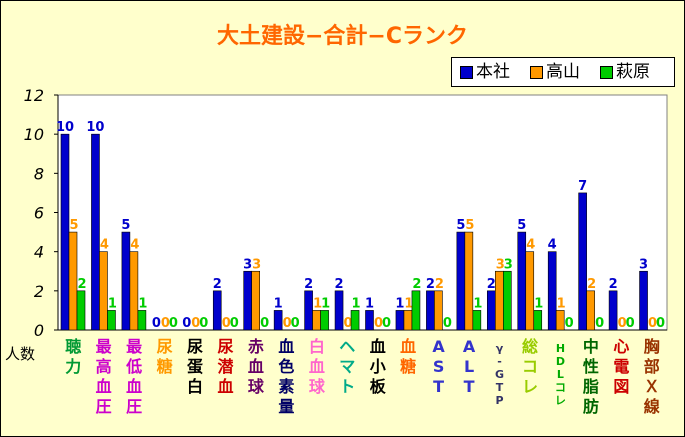 The height and width of the screenshot is (437, 685). Describe the element at coordinates (133, 366) in the screenshot. I see `x-tick-label: 低` at that location.